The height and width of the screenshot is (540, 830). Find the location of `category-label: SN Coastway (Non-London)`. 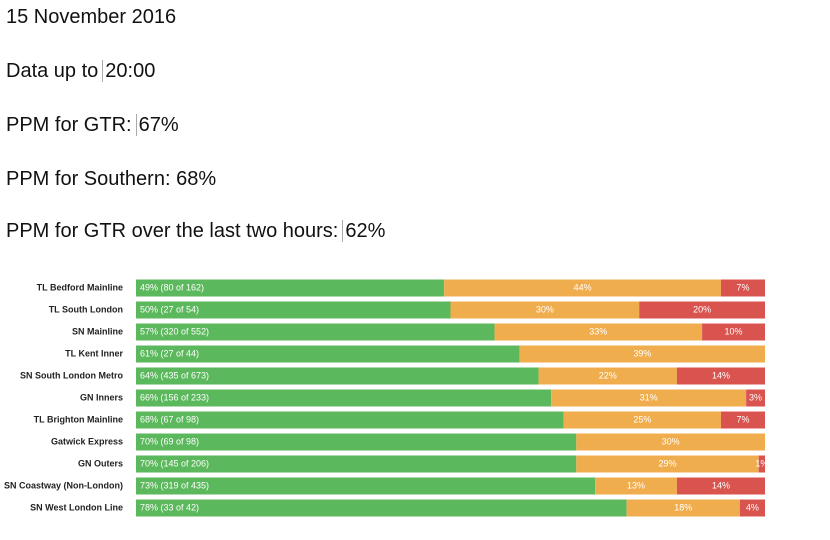

category-label: SN Coastway (Non-London) is located at coordinates (63, 485).